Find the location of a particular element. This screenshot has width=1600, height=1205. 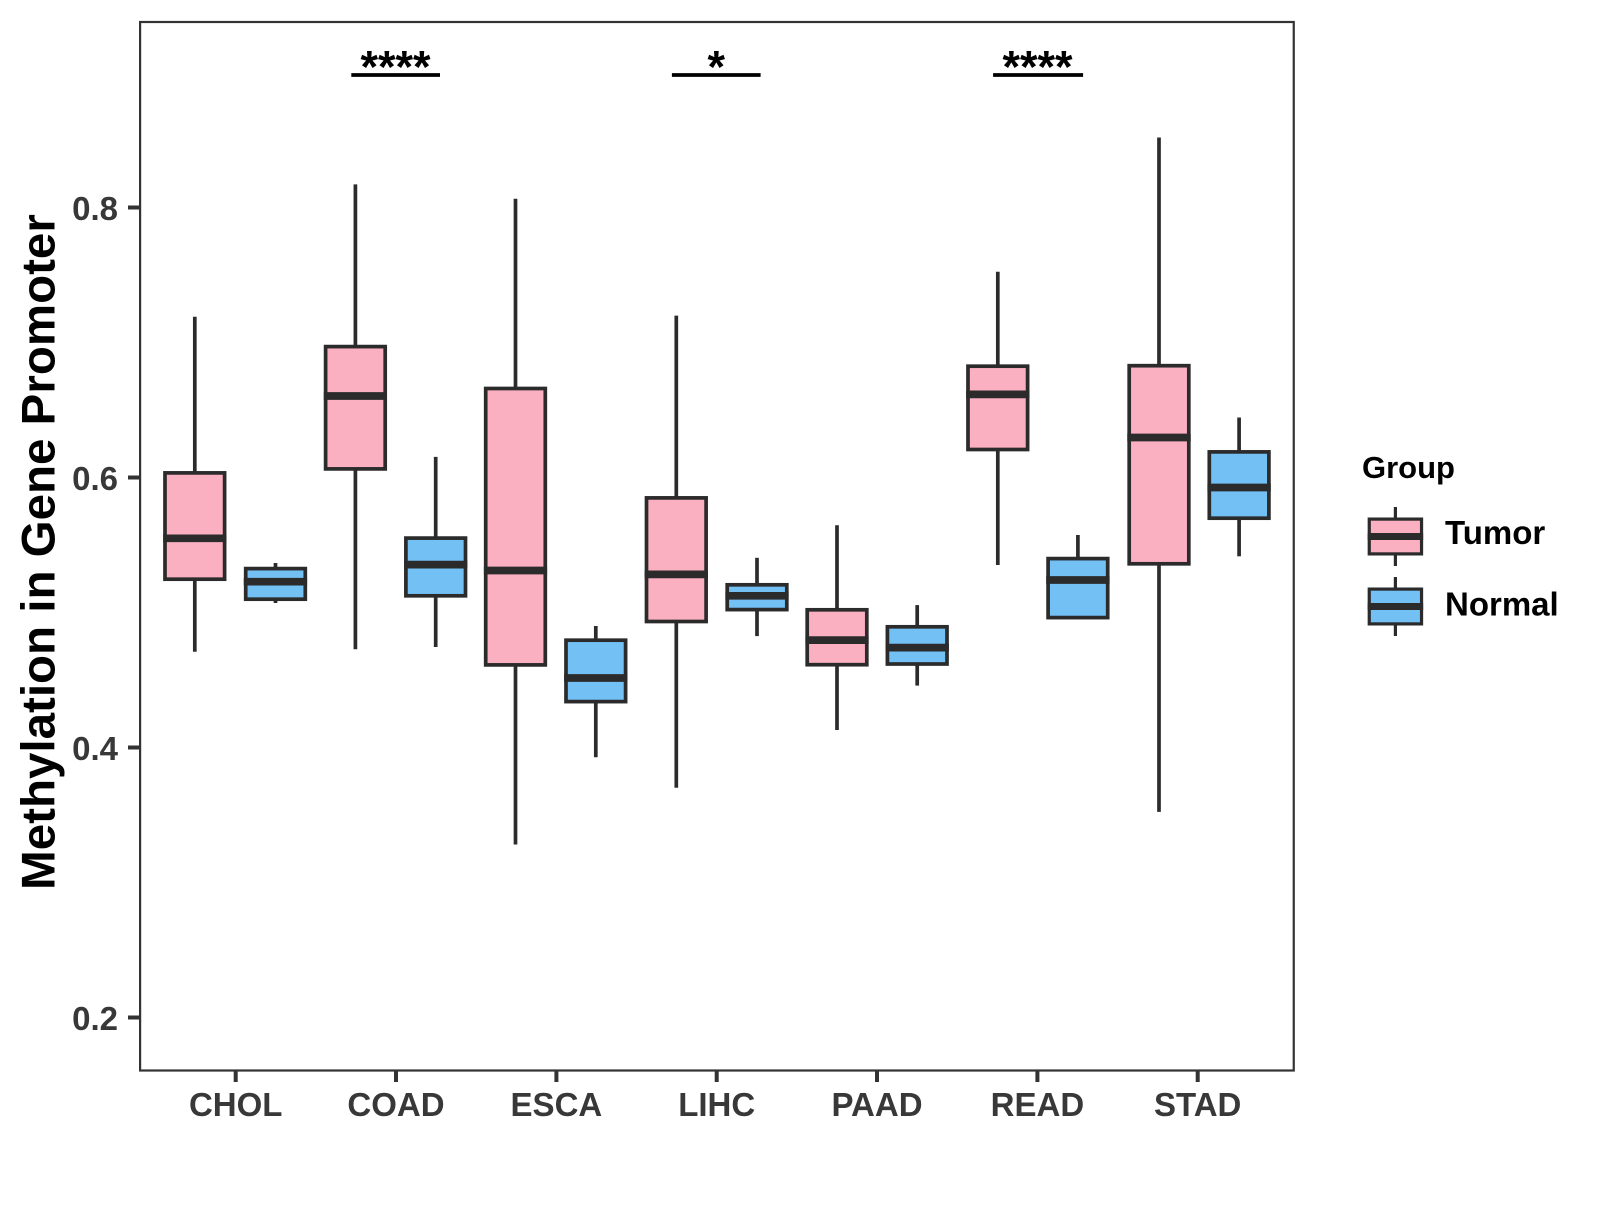

svg-text: ESCA is located at coordinates (557, 1104).